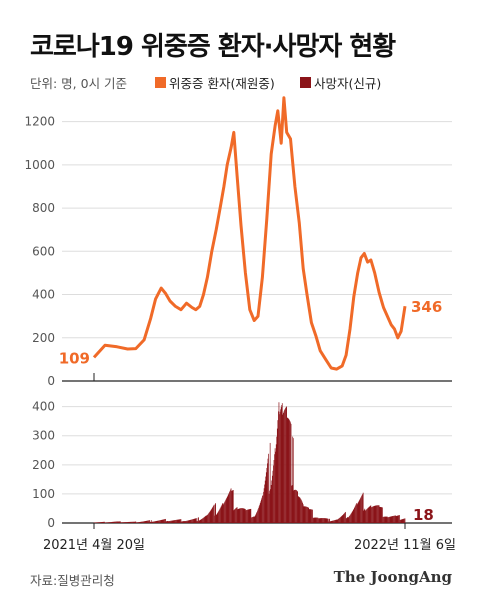 The width and height of the screenshot is (480, 606). Describe the element at coordinates (305, 82) in the screenshot. I see `legend-deaths-swatch` at that location.